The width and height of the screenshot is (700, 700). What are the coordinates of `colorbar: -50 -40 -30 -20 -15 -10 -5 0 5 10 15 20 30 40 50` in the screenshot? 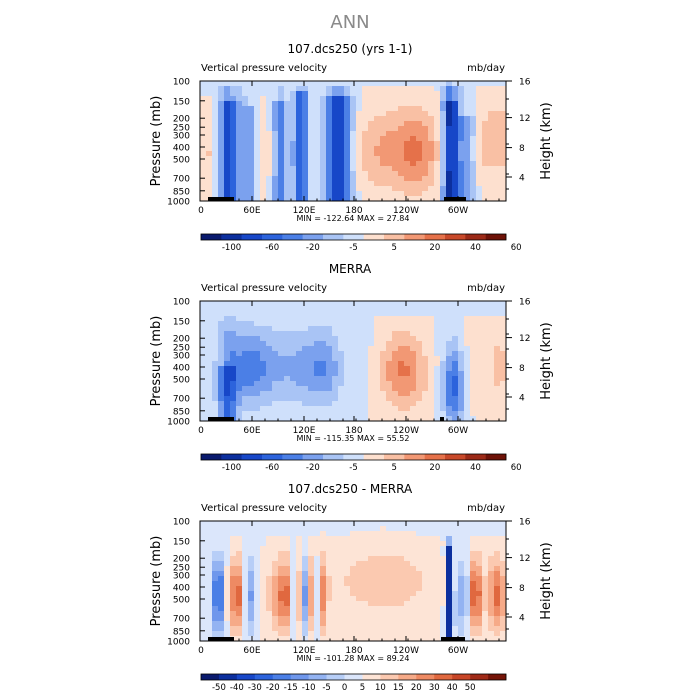 It's located at (353, 683).